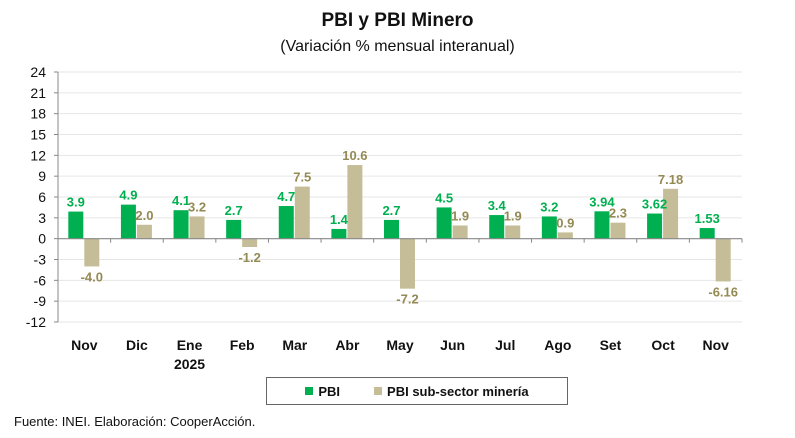 The image size is (795, 438). I want to click on x-tick-label: Ene, so click(190, 345).